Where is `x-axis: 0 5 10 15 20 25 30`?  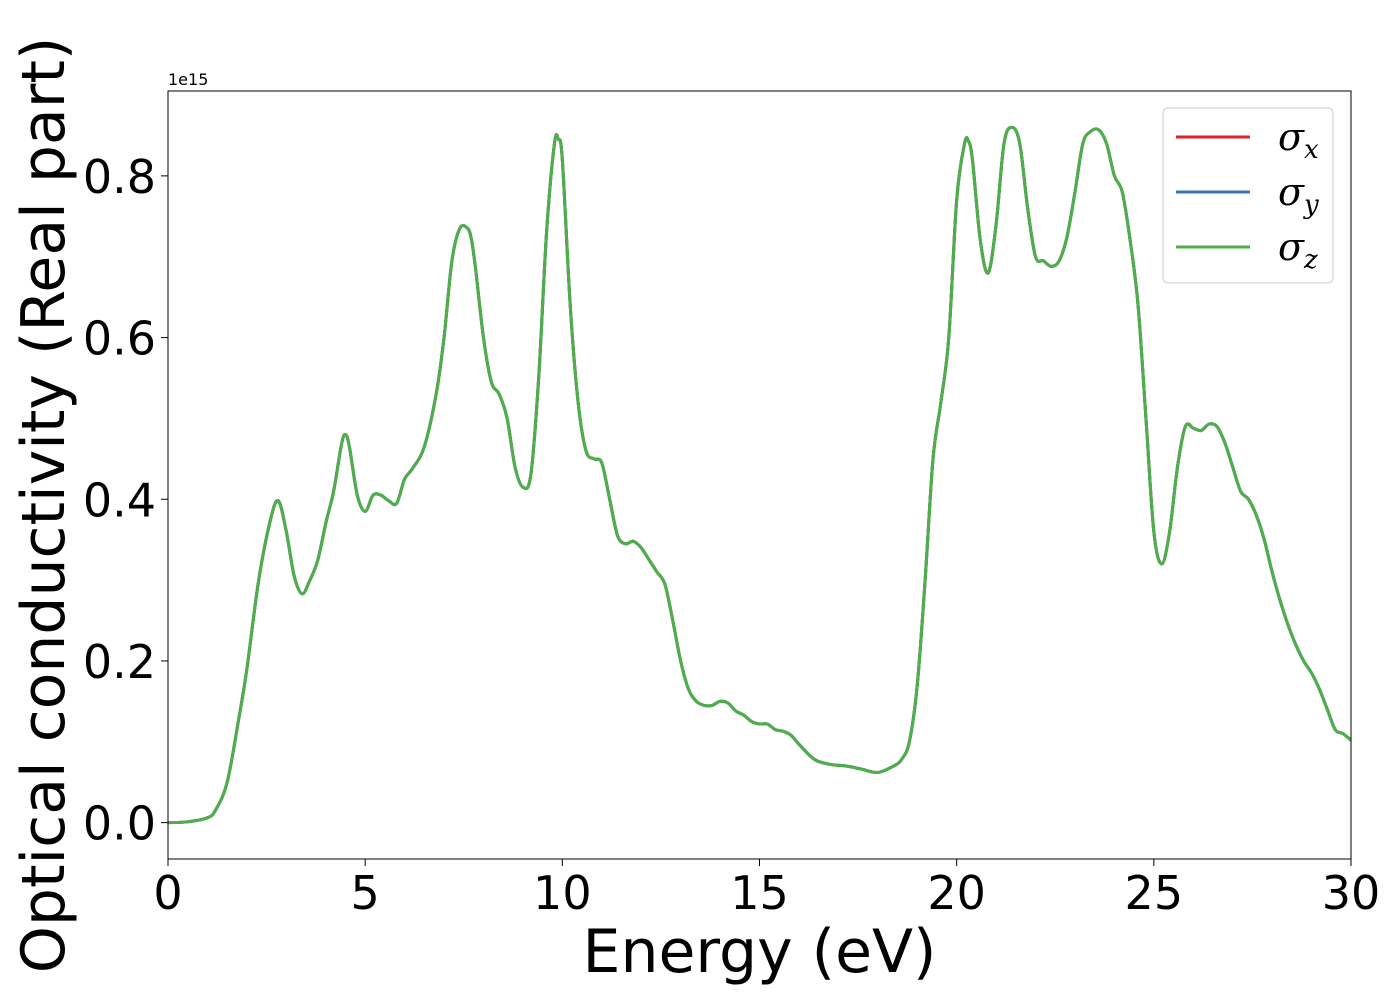
x-axis: 0 5 10 15 20 25 30 is located at coordinates (766, 889).